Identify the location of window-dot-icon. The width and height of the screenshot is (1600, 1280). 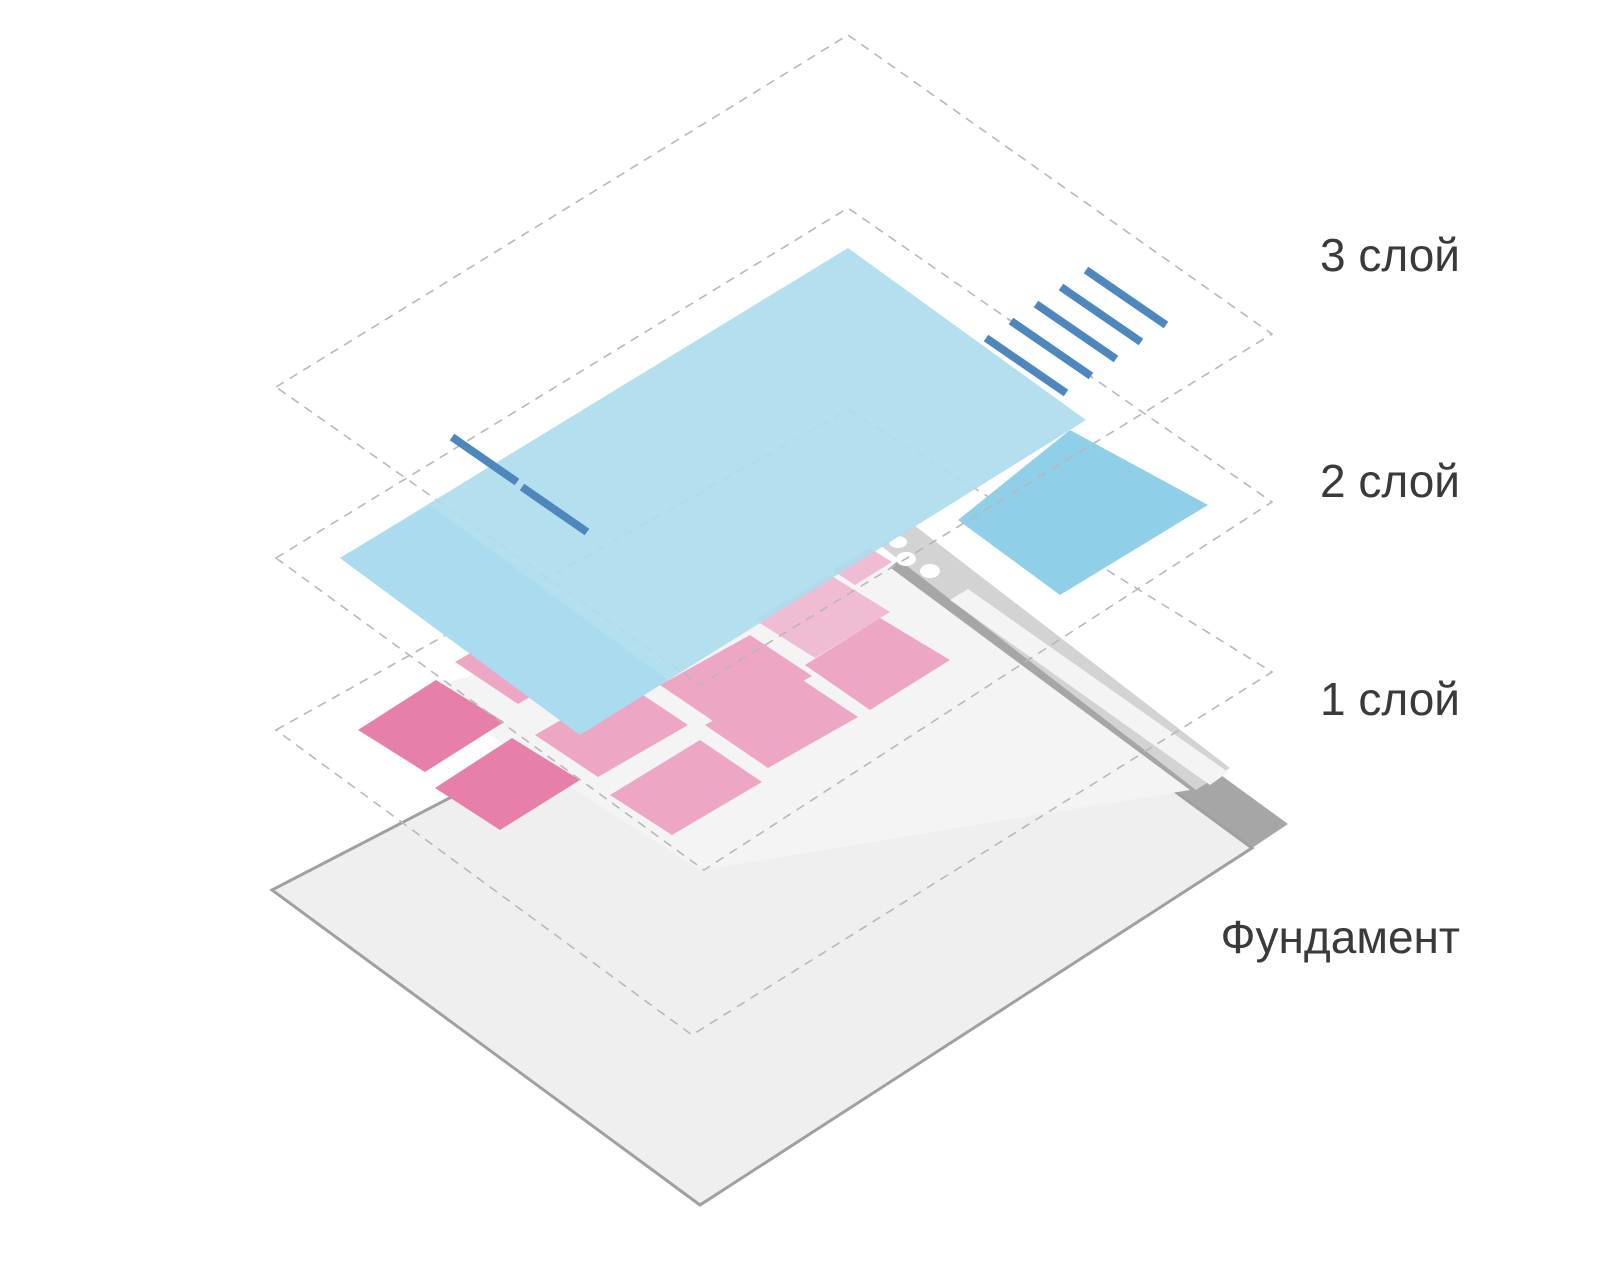
(930, 571).